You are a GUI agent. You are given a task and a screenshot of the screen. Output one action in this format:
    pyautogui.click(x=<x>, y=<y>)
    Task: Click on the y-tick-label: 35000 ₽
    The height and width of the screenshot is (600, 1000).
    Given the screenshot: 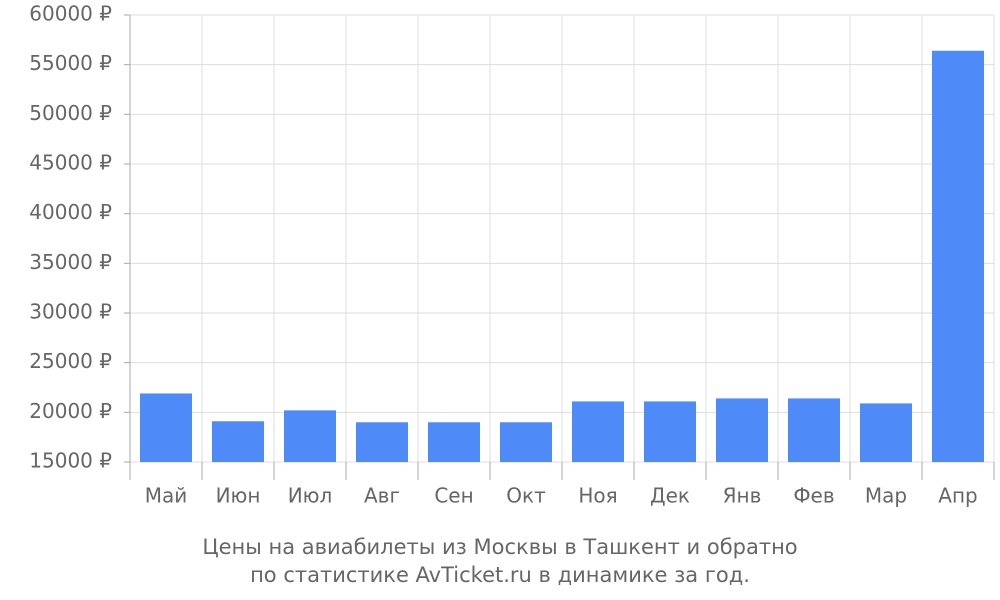 What is the action you would take?
    pyautogui.click(x=70, y=262)
    